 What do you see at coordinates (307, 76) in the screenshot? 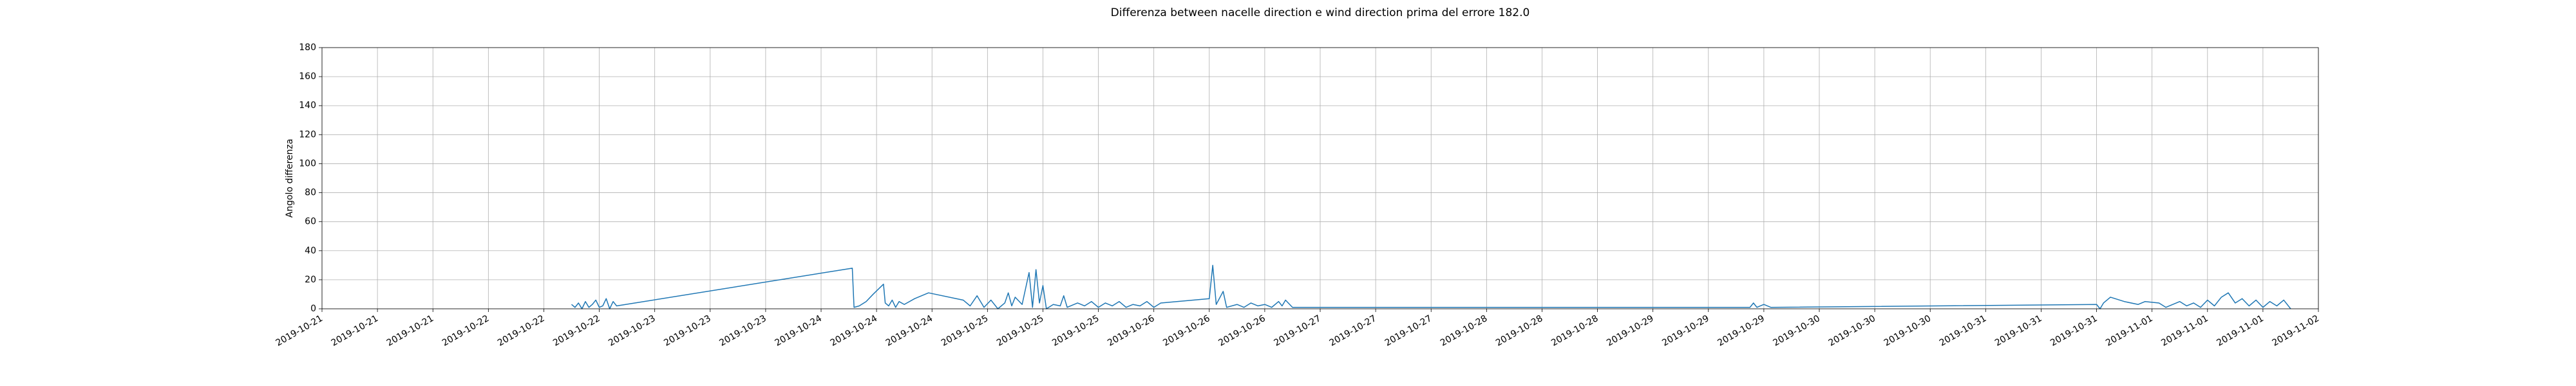
I see `y-tick-label: 160` at bounding box center [307, 76].